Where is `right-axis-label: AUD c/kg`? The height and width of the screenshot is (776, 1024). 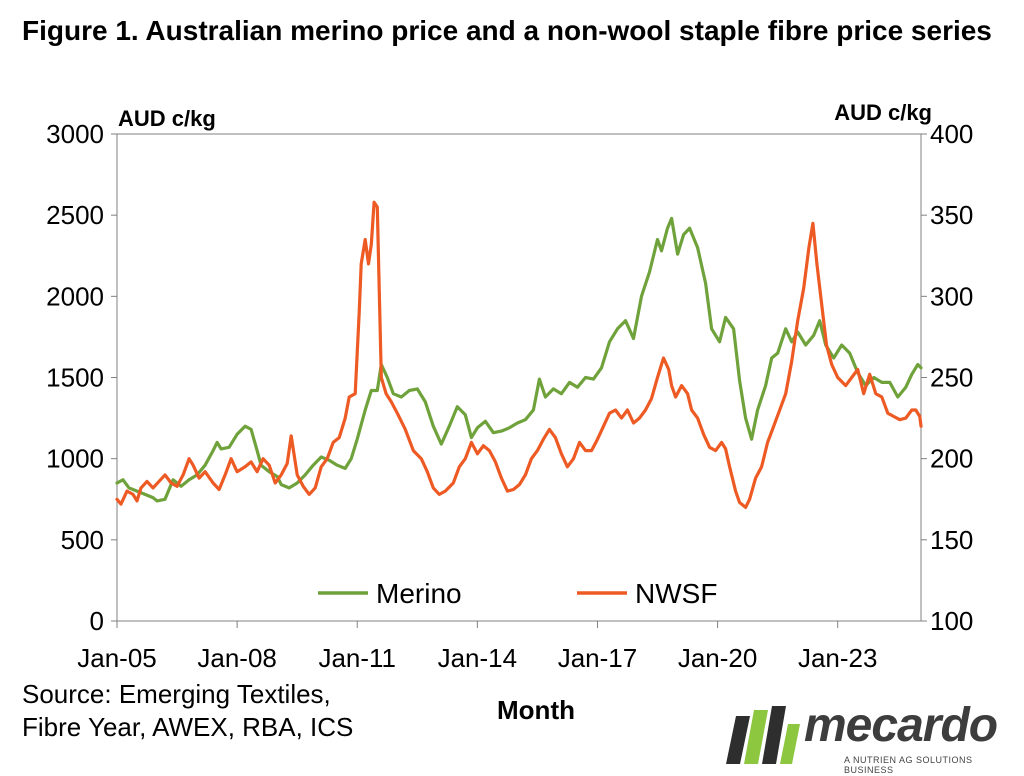
right-axis-label: AUD c/kg is located at coordinates (883, 112).